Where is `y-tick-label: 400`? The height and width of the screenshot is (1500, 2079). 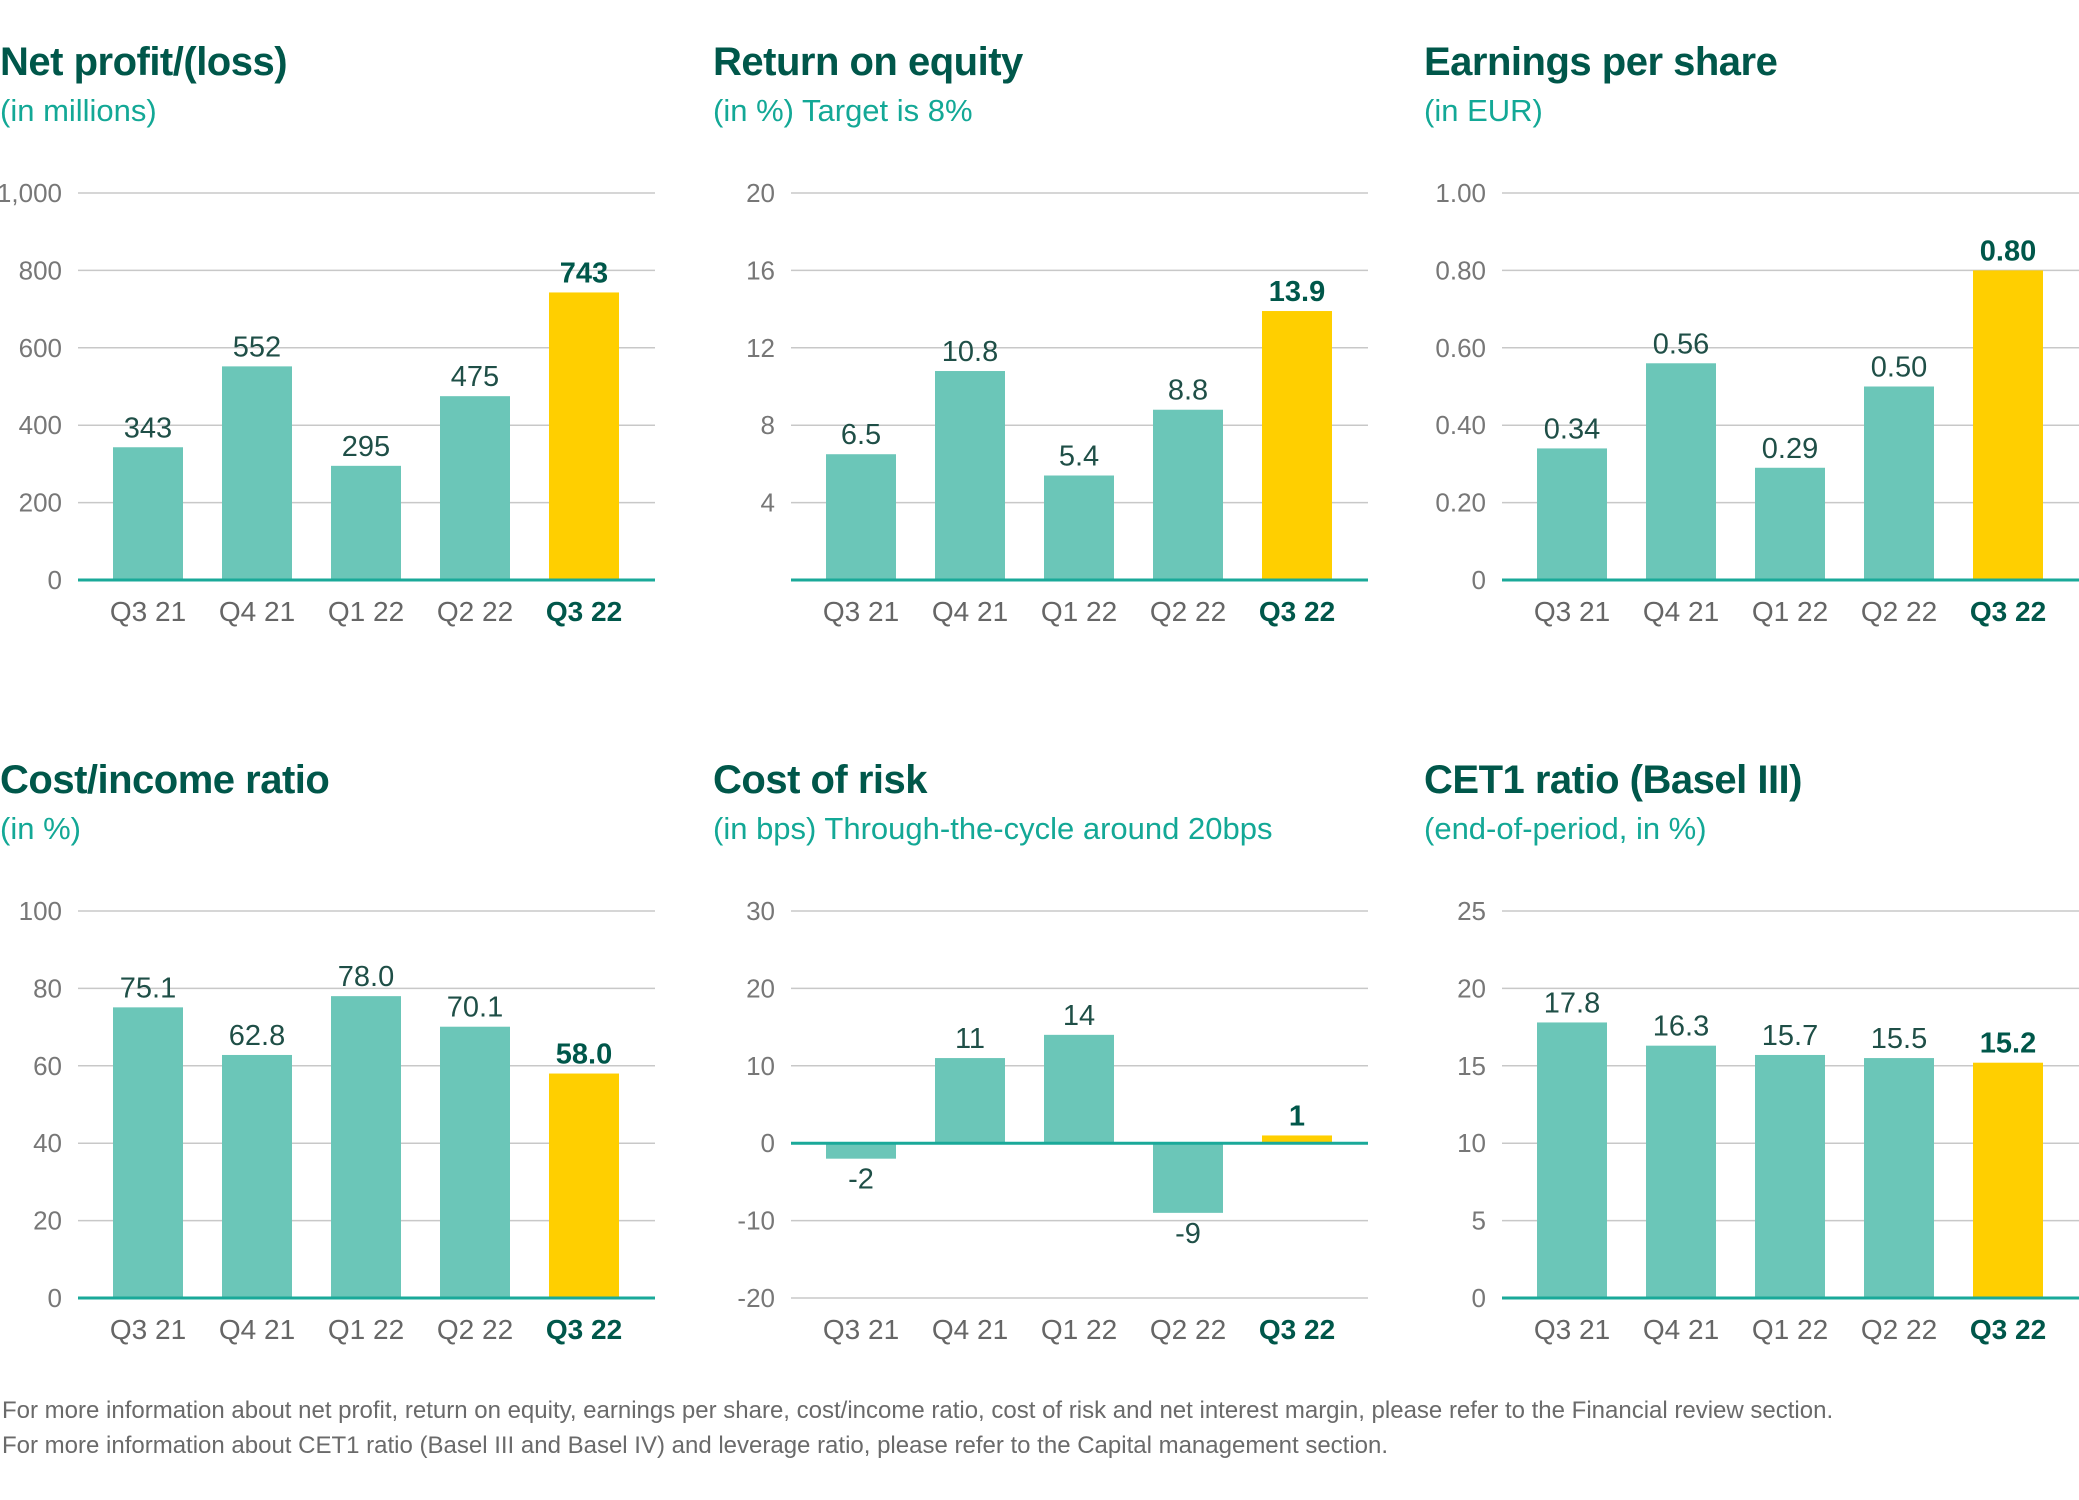 y-tick-label: 400 is located at coordinates (40, 425).